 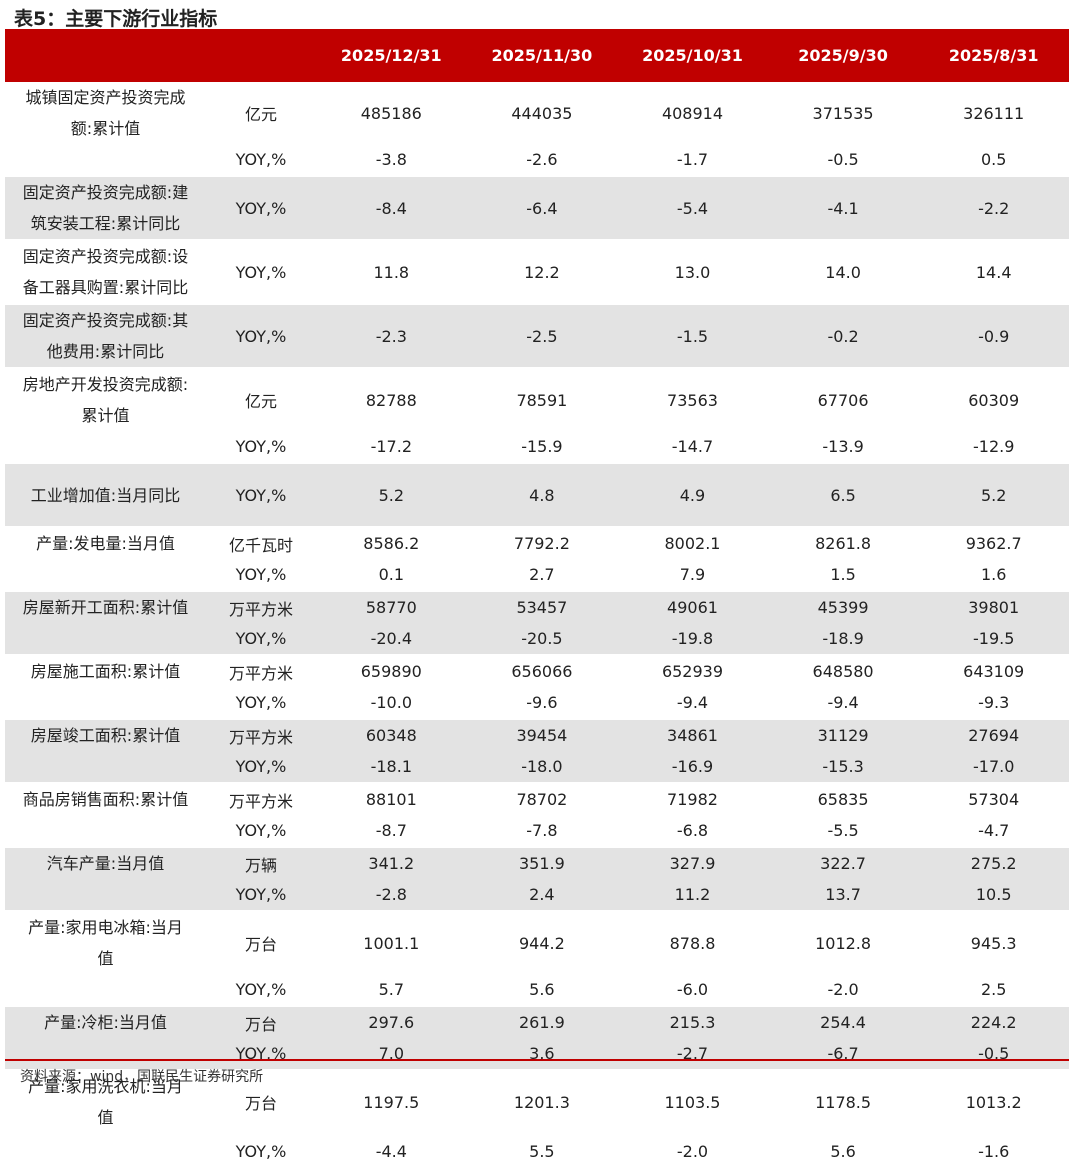 What do you see at coordinates (542, 399) in the screenshot?
I see `value-cell: 78591` at bounding box center [542, 399].